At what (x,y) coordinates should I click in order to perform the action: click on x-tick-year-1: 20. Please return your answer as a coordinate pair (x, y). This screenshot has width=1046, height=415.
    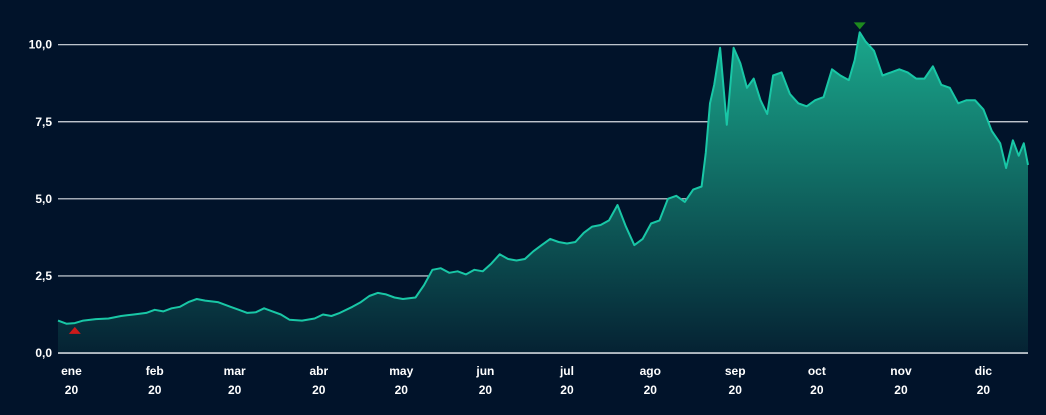
    Looking at the image, I should click on (155, 390).